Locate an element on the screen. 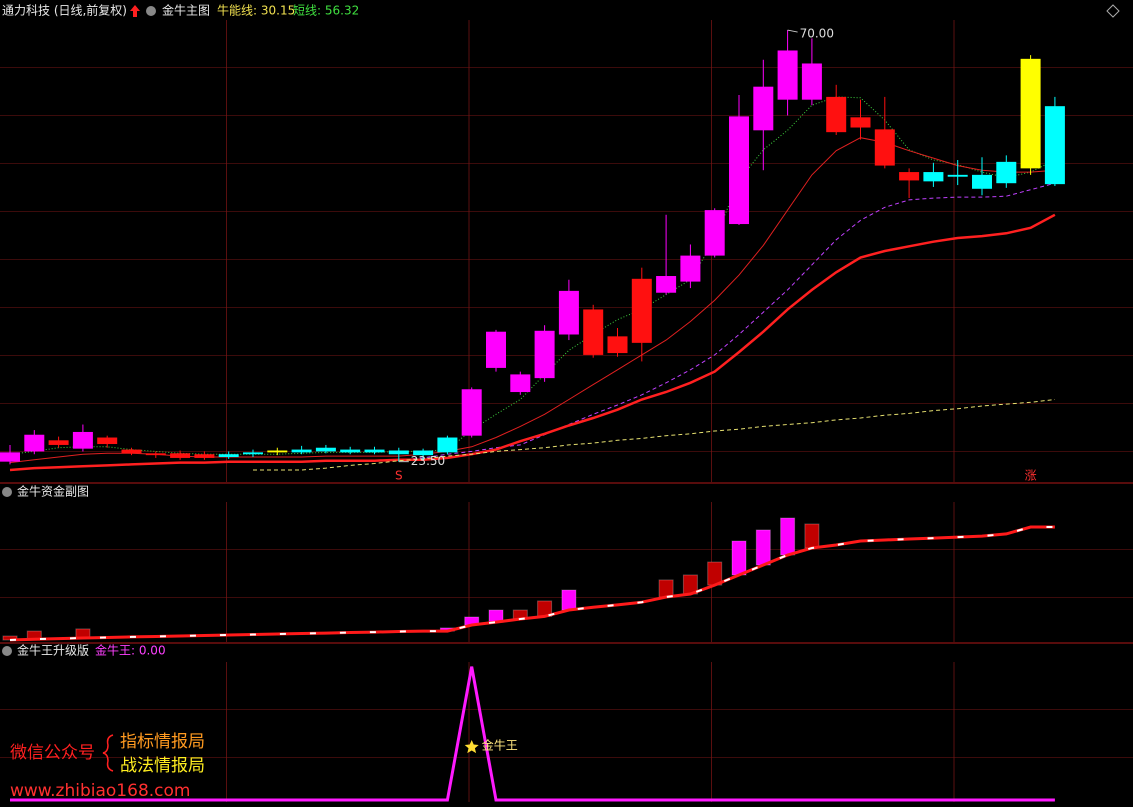 Image resolution: width=1133 pixels, height=807 pixels. panel-title: 金牛王升级版 is located at coordinates (53, 650).